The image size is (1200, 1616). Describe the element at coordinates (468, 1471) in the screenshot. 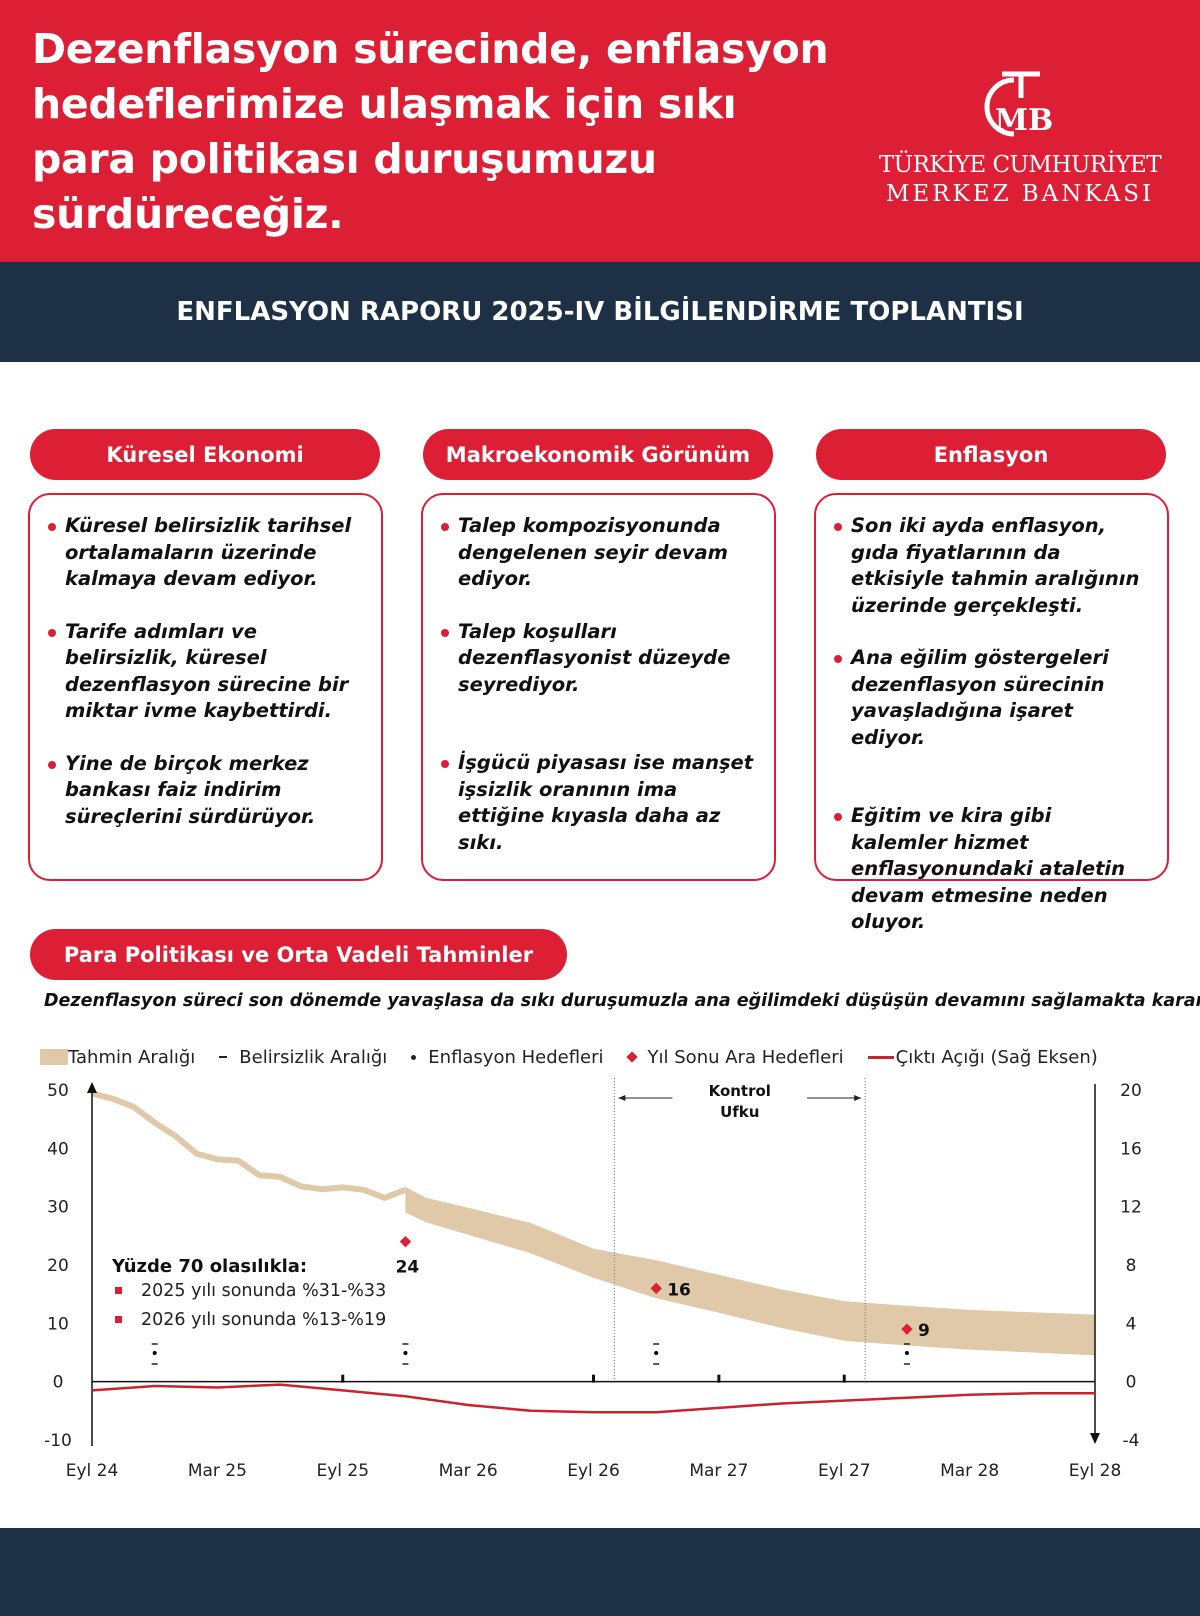

I see `x-tick-label: Mar 26` at that location.